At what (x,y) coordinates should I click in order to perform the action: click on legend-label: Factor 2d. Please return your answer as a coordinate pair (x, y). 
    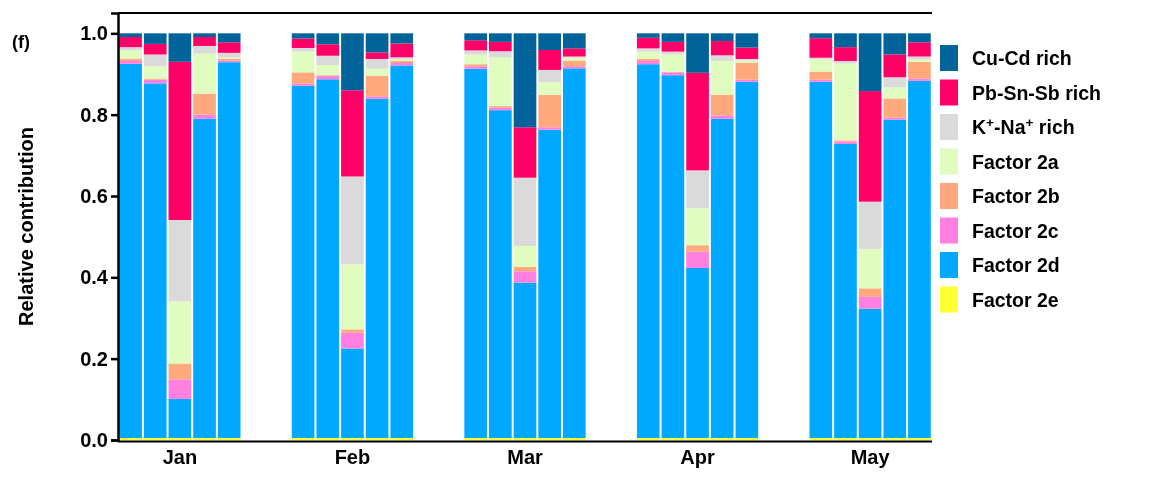
    Looking at the image, I should click on (1016, 265).